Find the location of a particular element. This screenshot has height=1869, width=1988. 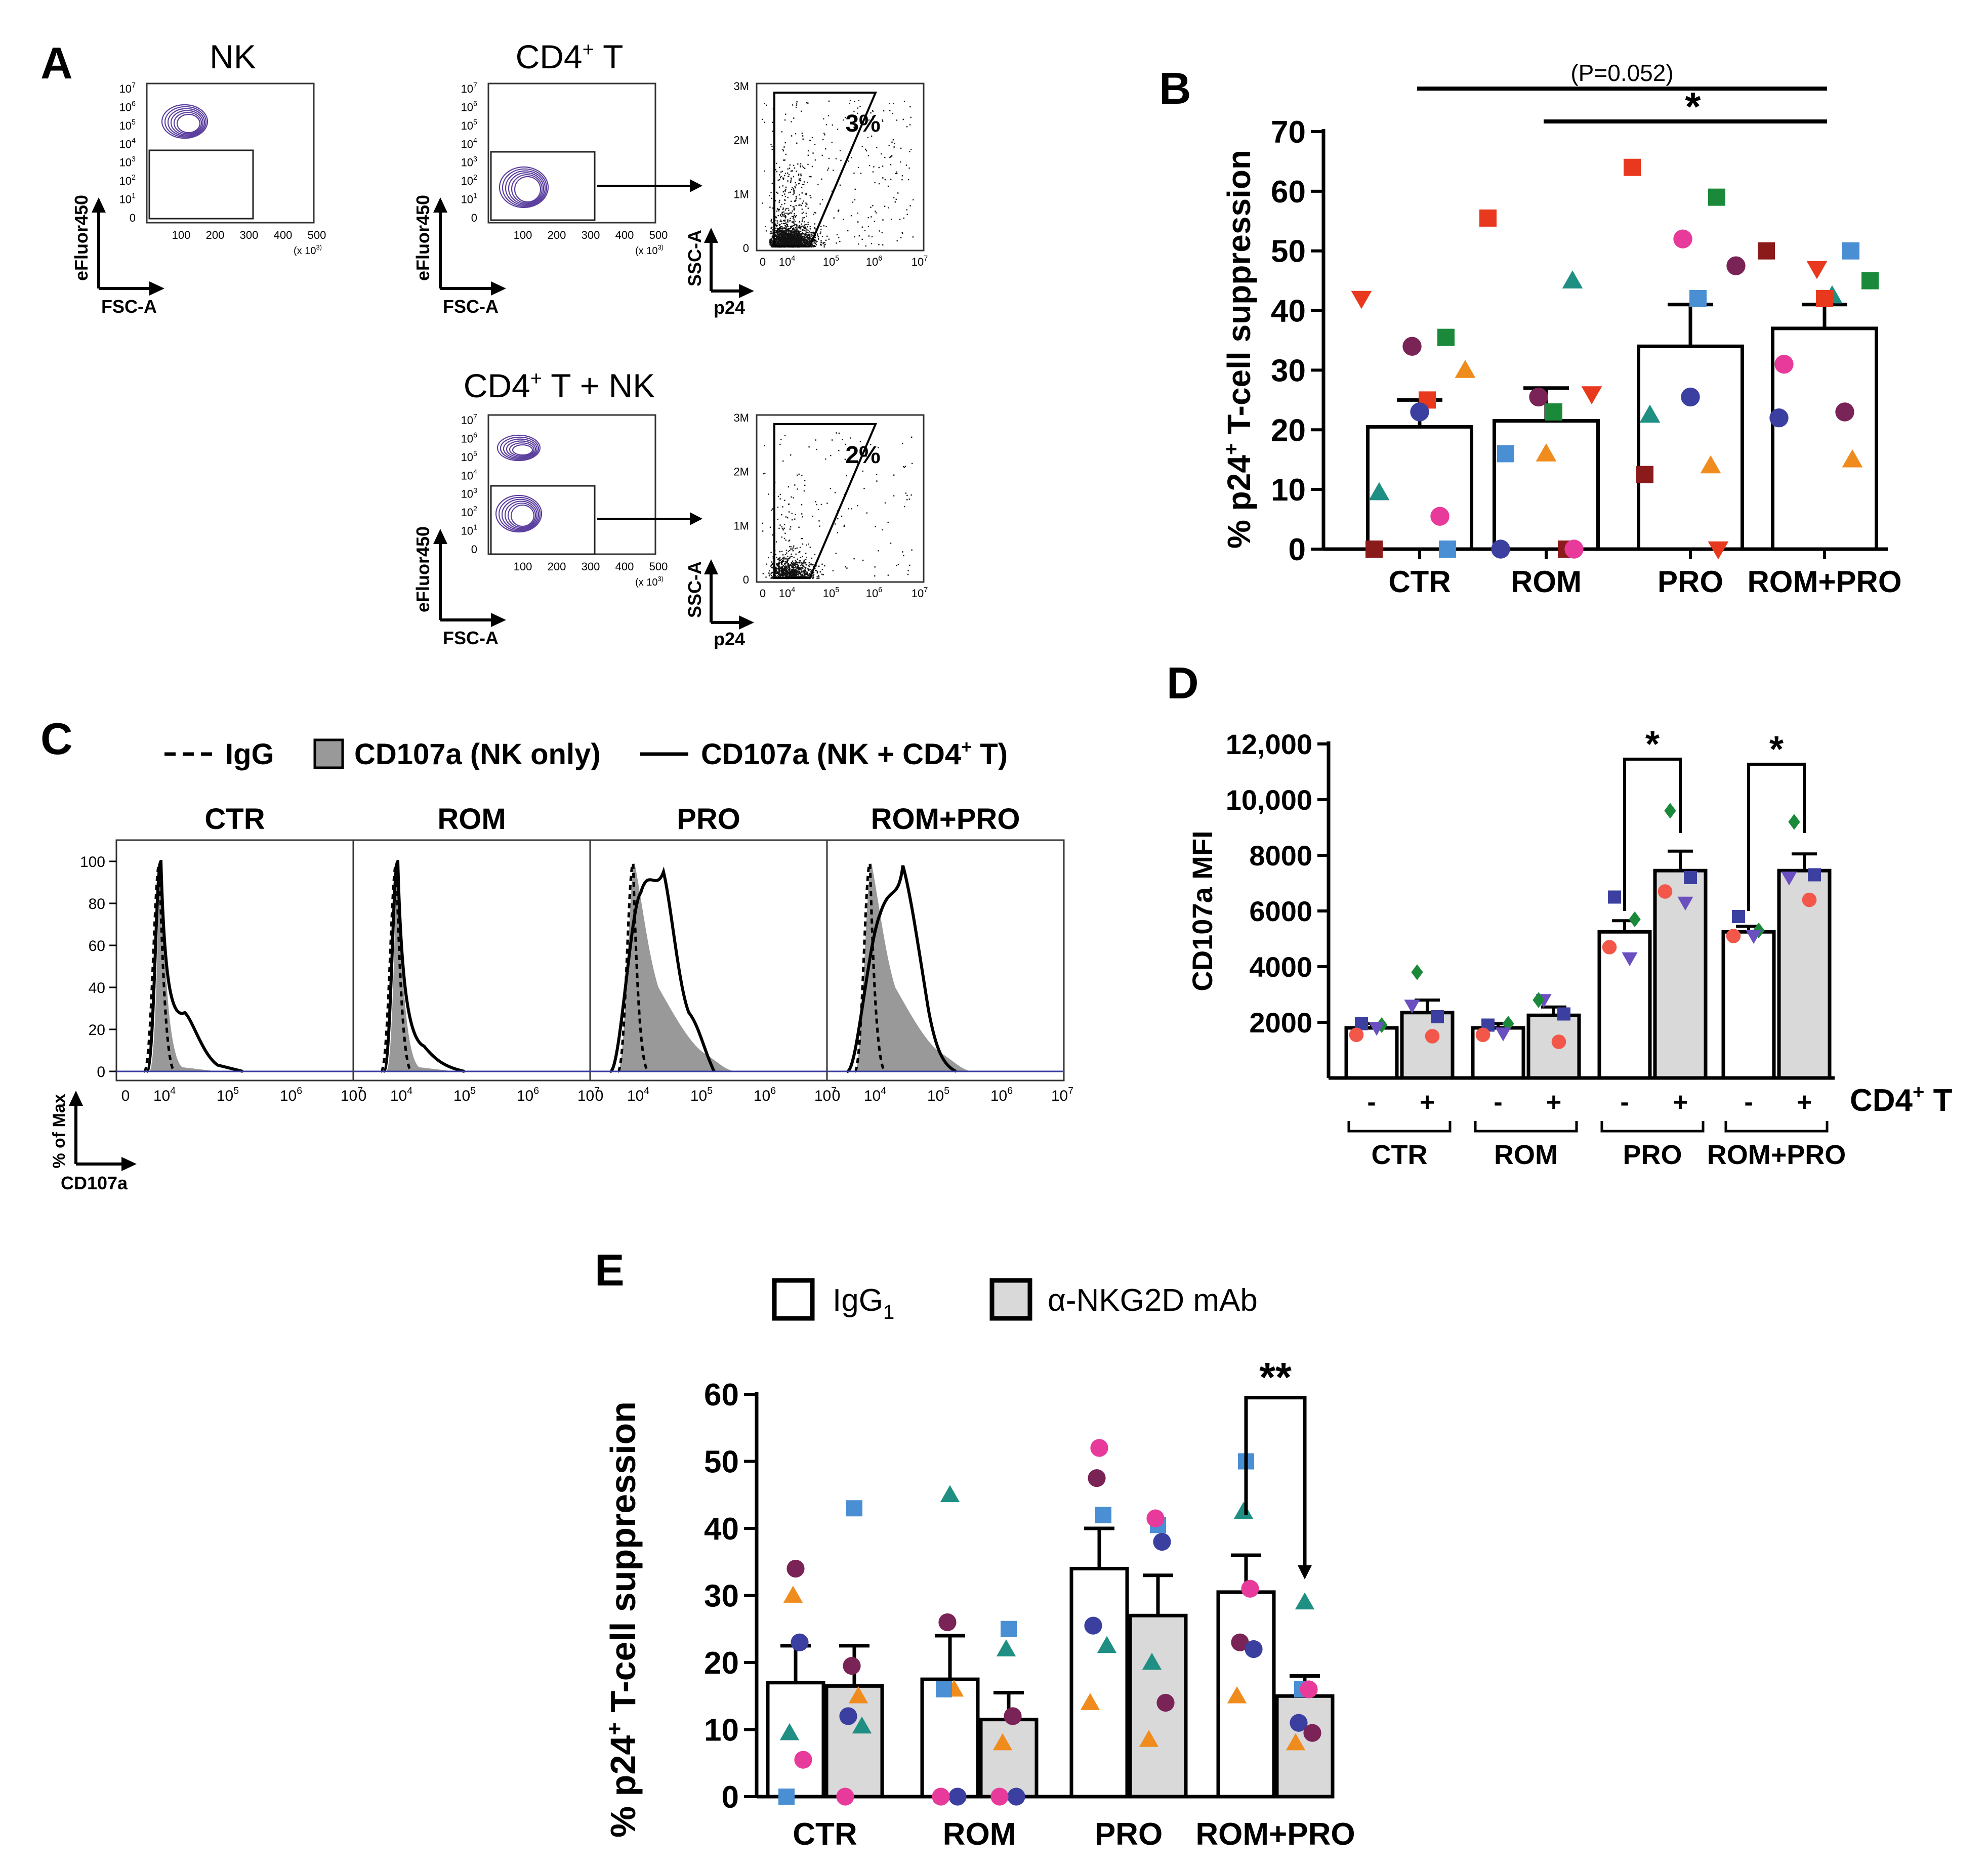

scatter-xtick-base: 10 is located at coordinates (872, 262).